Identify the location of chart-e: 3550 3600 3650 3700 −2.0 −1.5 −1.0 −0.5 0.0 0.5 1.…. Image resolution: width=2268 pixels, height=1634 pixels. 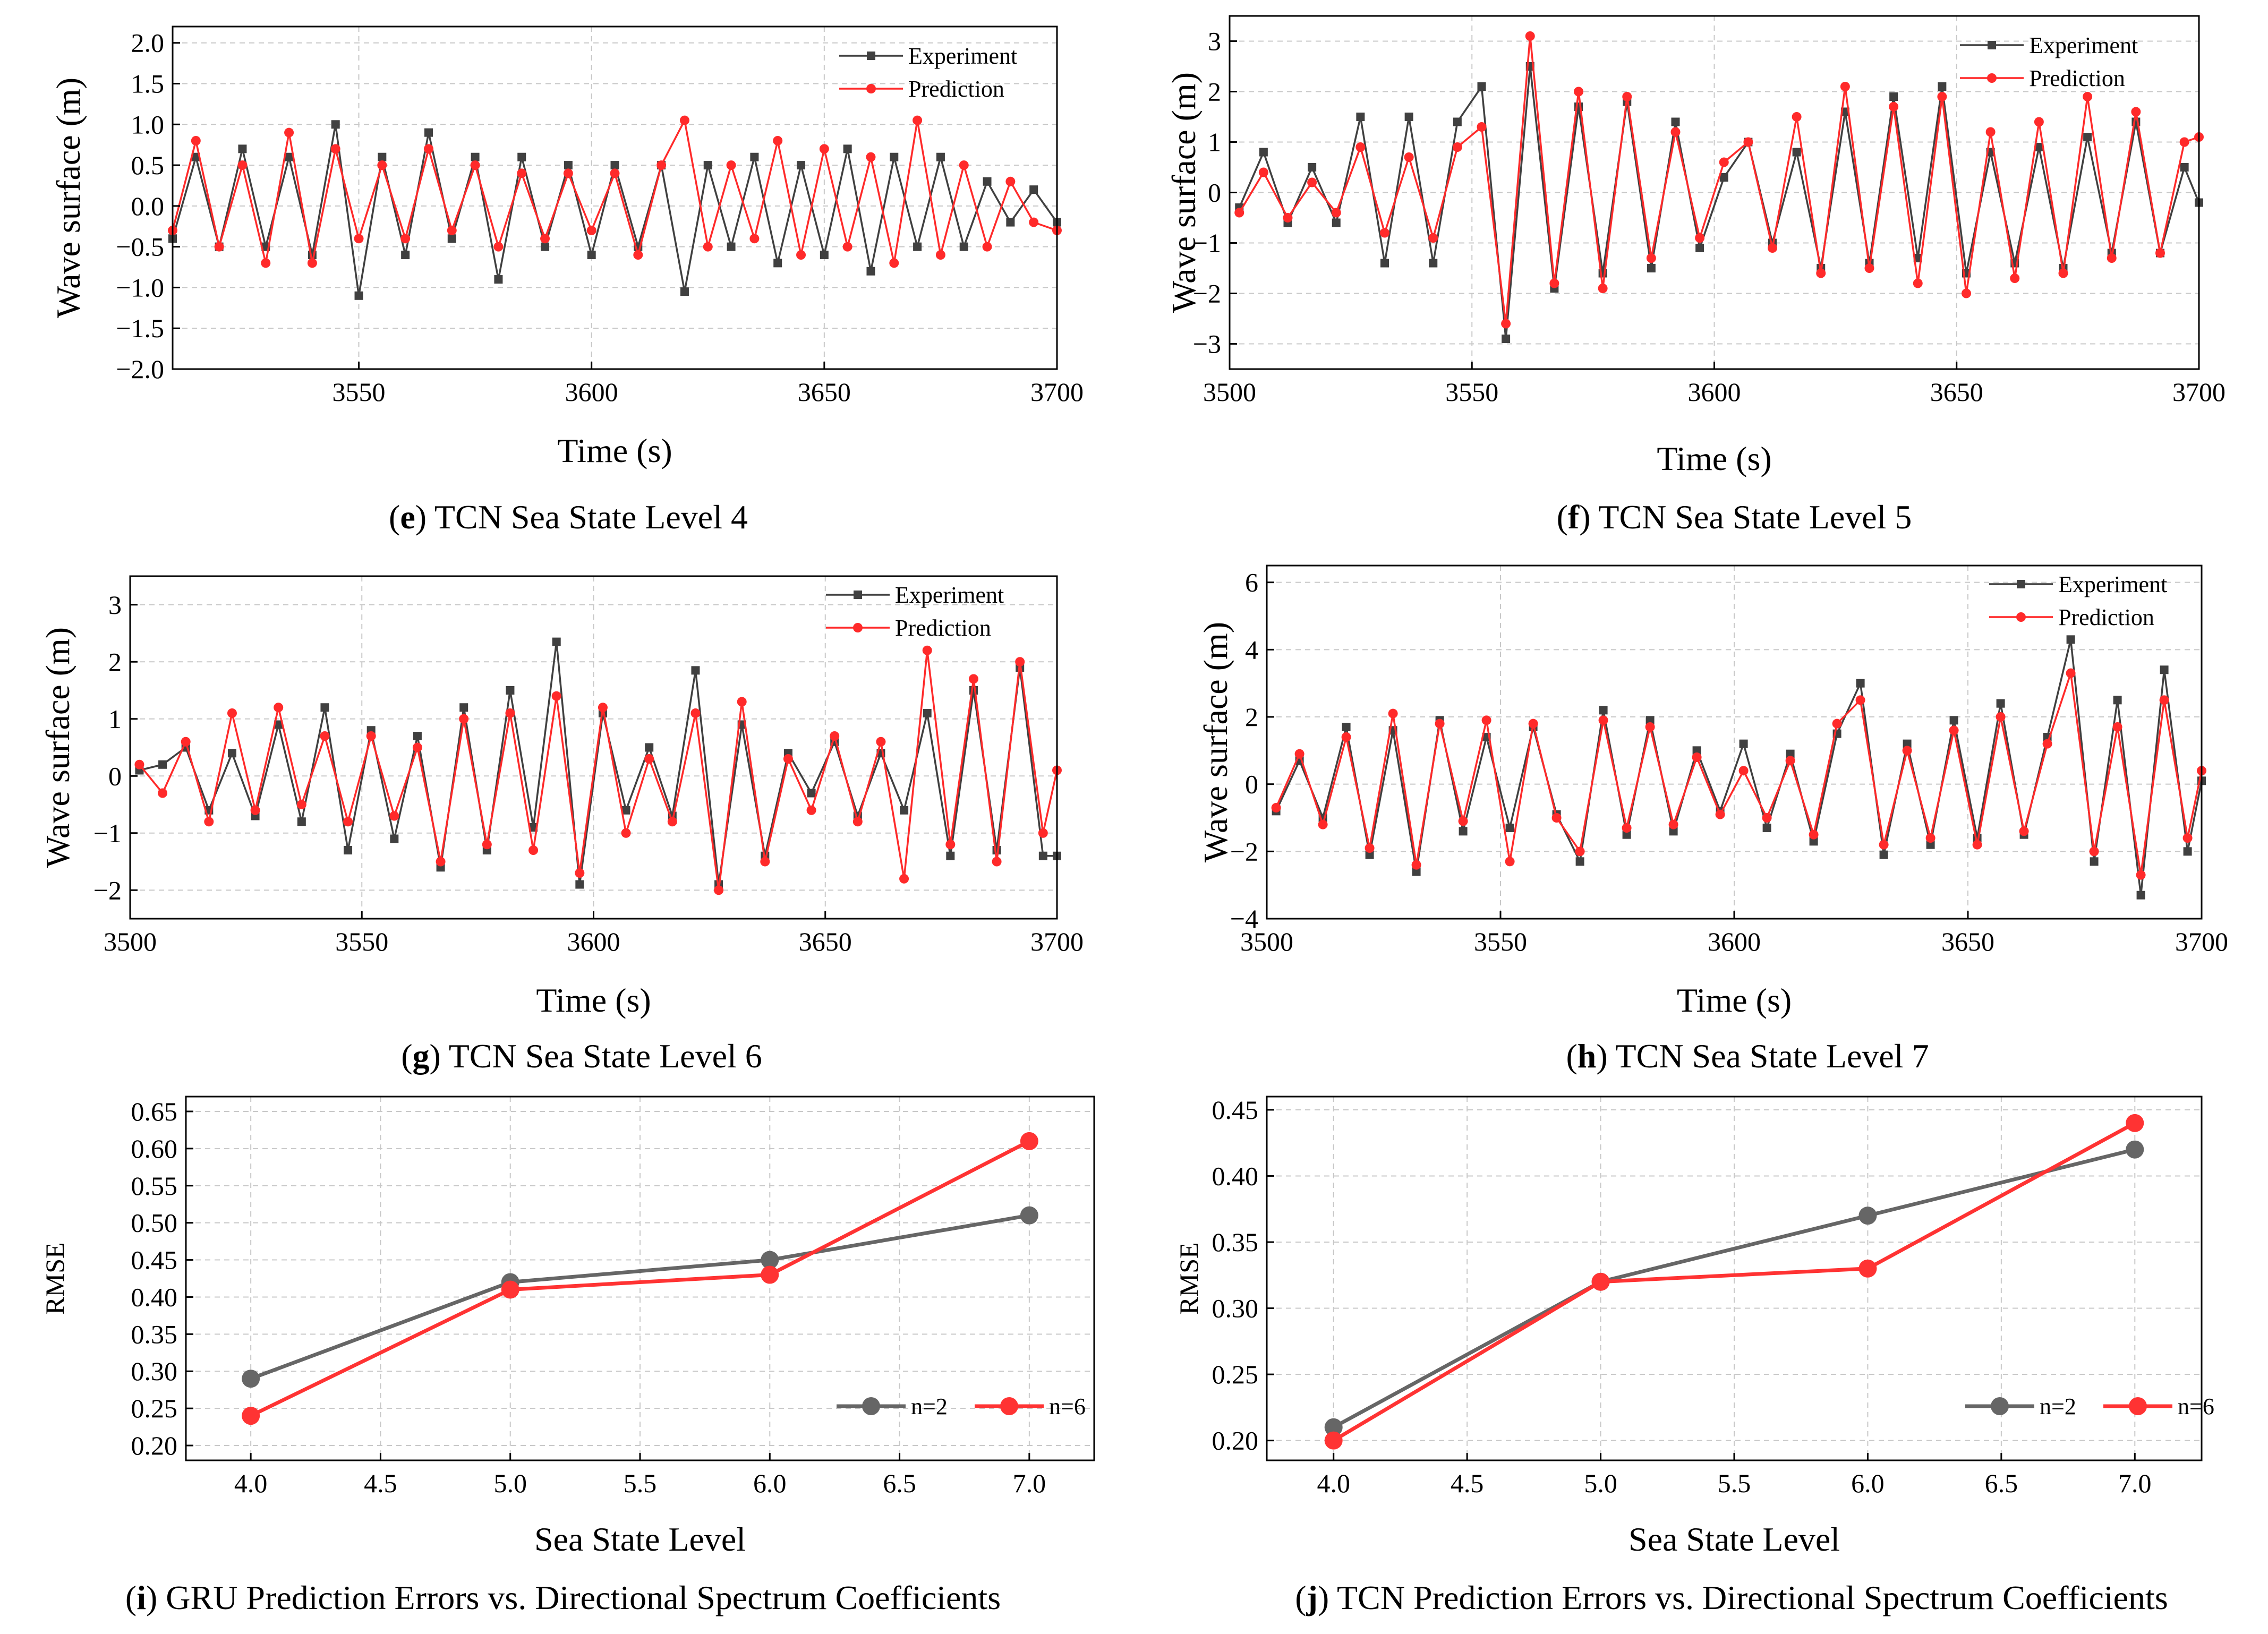
(566, 280).